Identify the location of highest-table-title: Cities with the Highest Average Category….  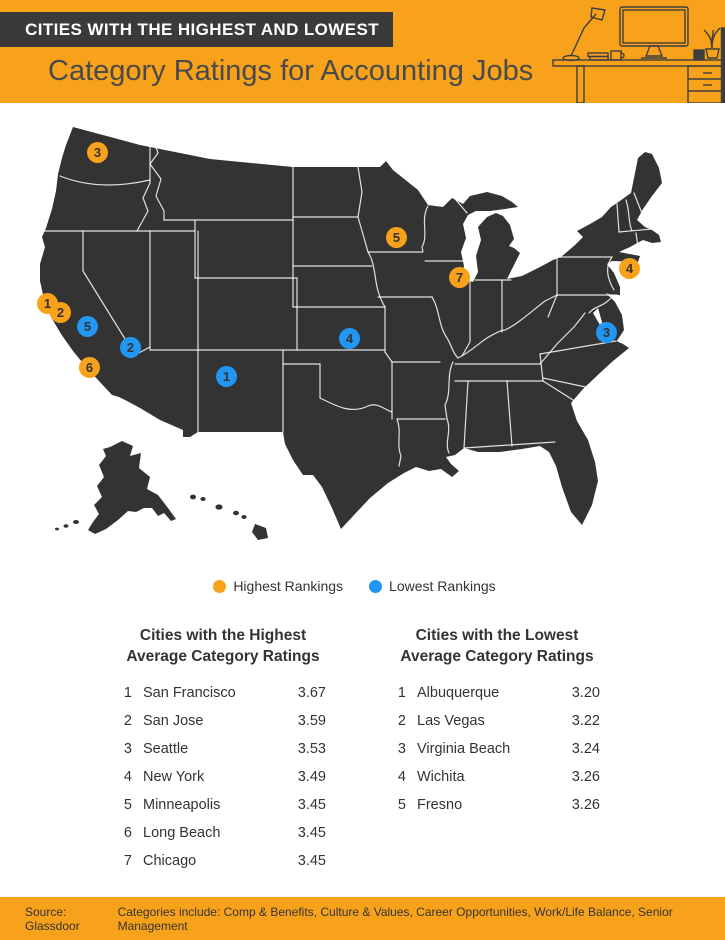
(223, 646).